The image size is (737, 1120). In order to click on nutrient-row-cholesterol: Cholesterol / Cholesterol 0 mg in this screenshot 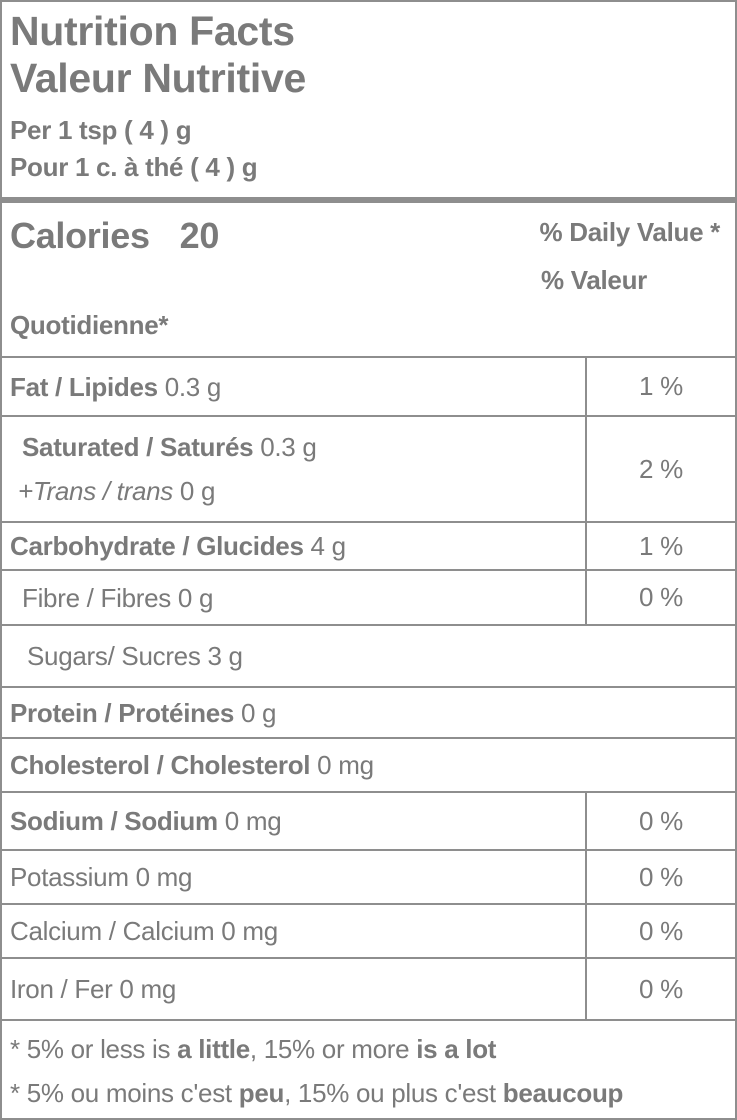, I will do `click(368, 764)`.